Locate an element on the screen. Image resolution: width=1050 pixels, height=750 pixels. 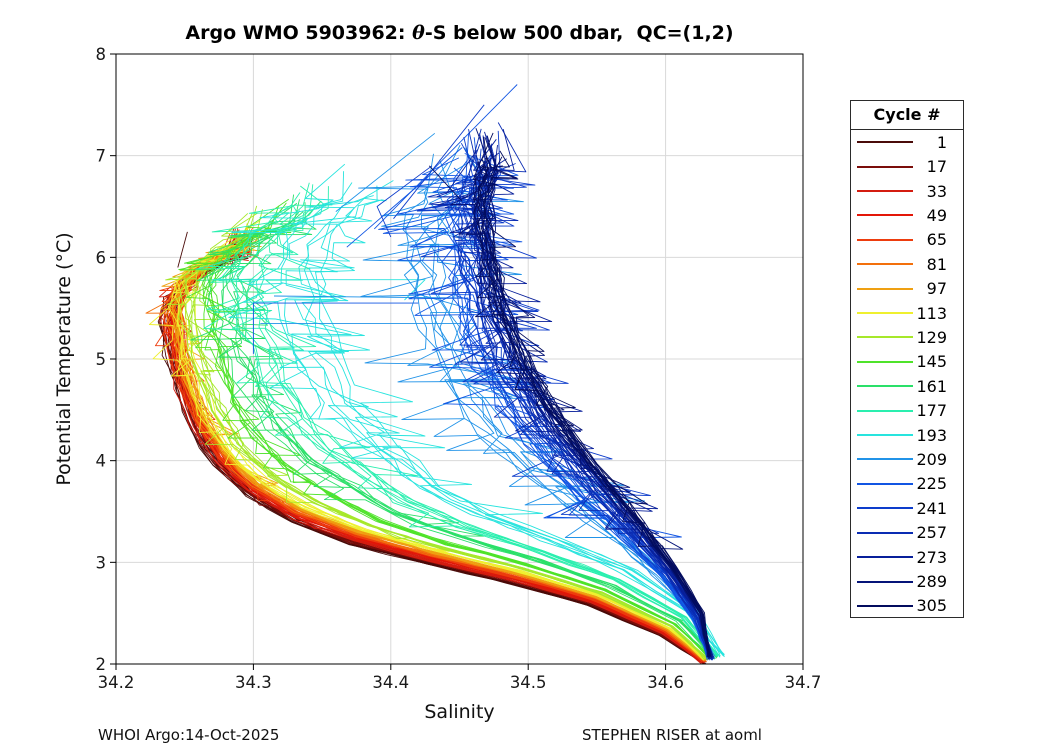
plot-title-prefix: Argo WMO 5903962: is located at coordinates (299, 33).